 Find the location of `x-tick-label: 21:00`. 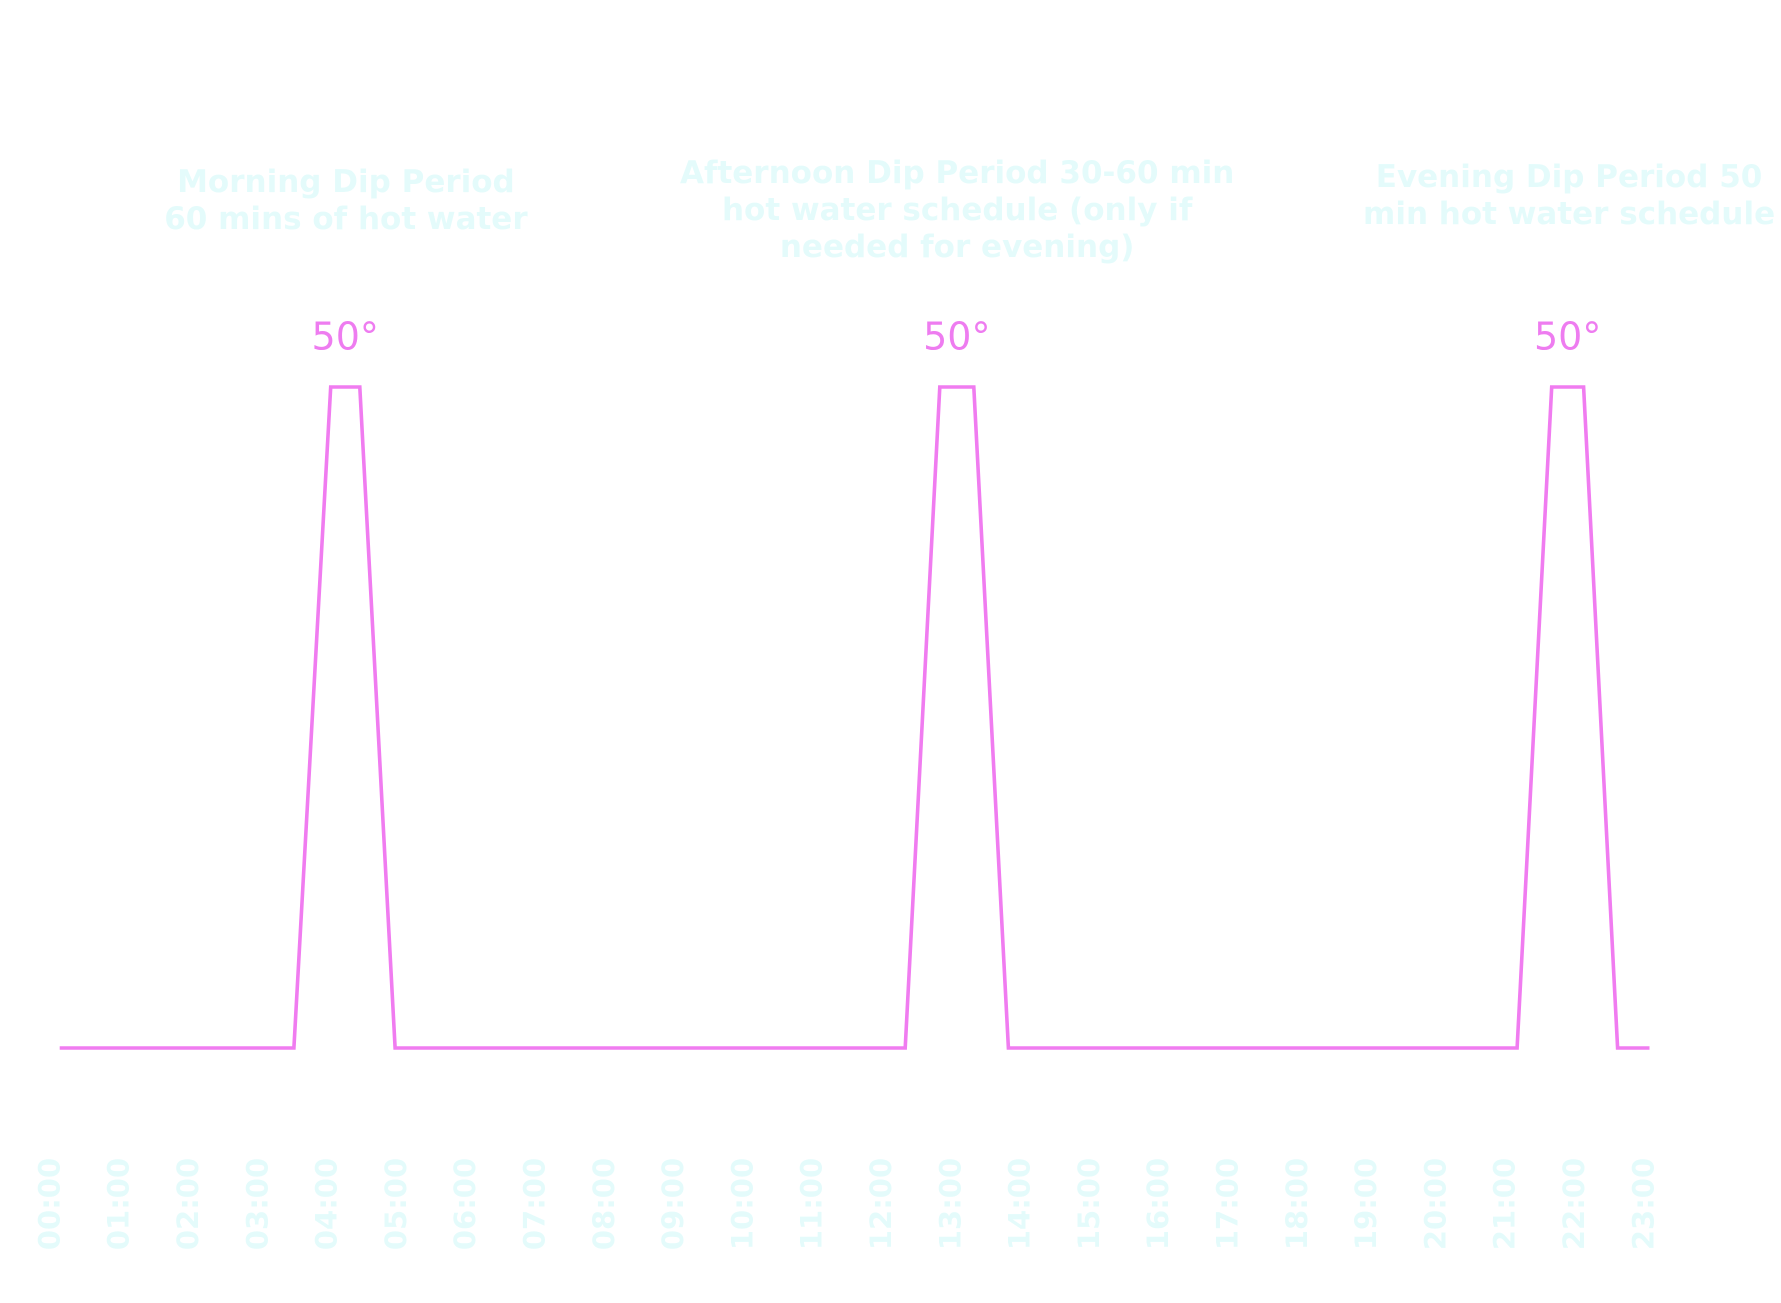

x-tick-label: 21:00 is located at coordinates (1505, 1204).